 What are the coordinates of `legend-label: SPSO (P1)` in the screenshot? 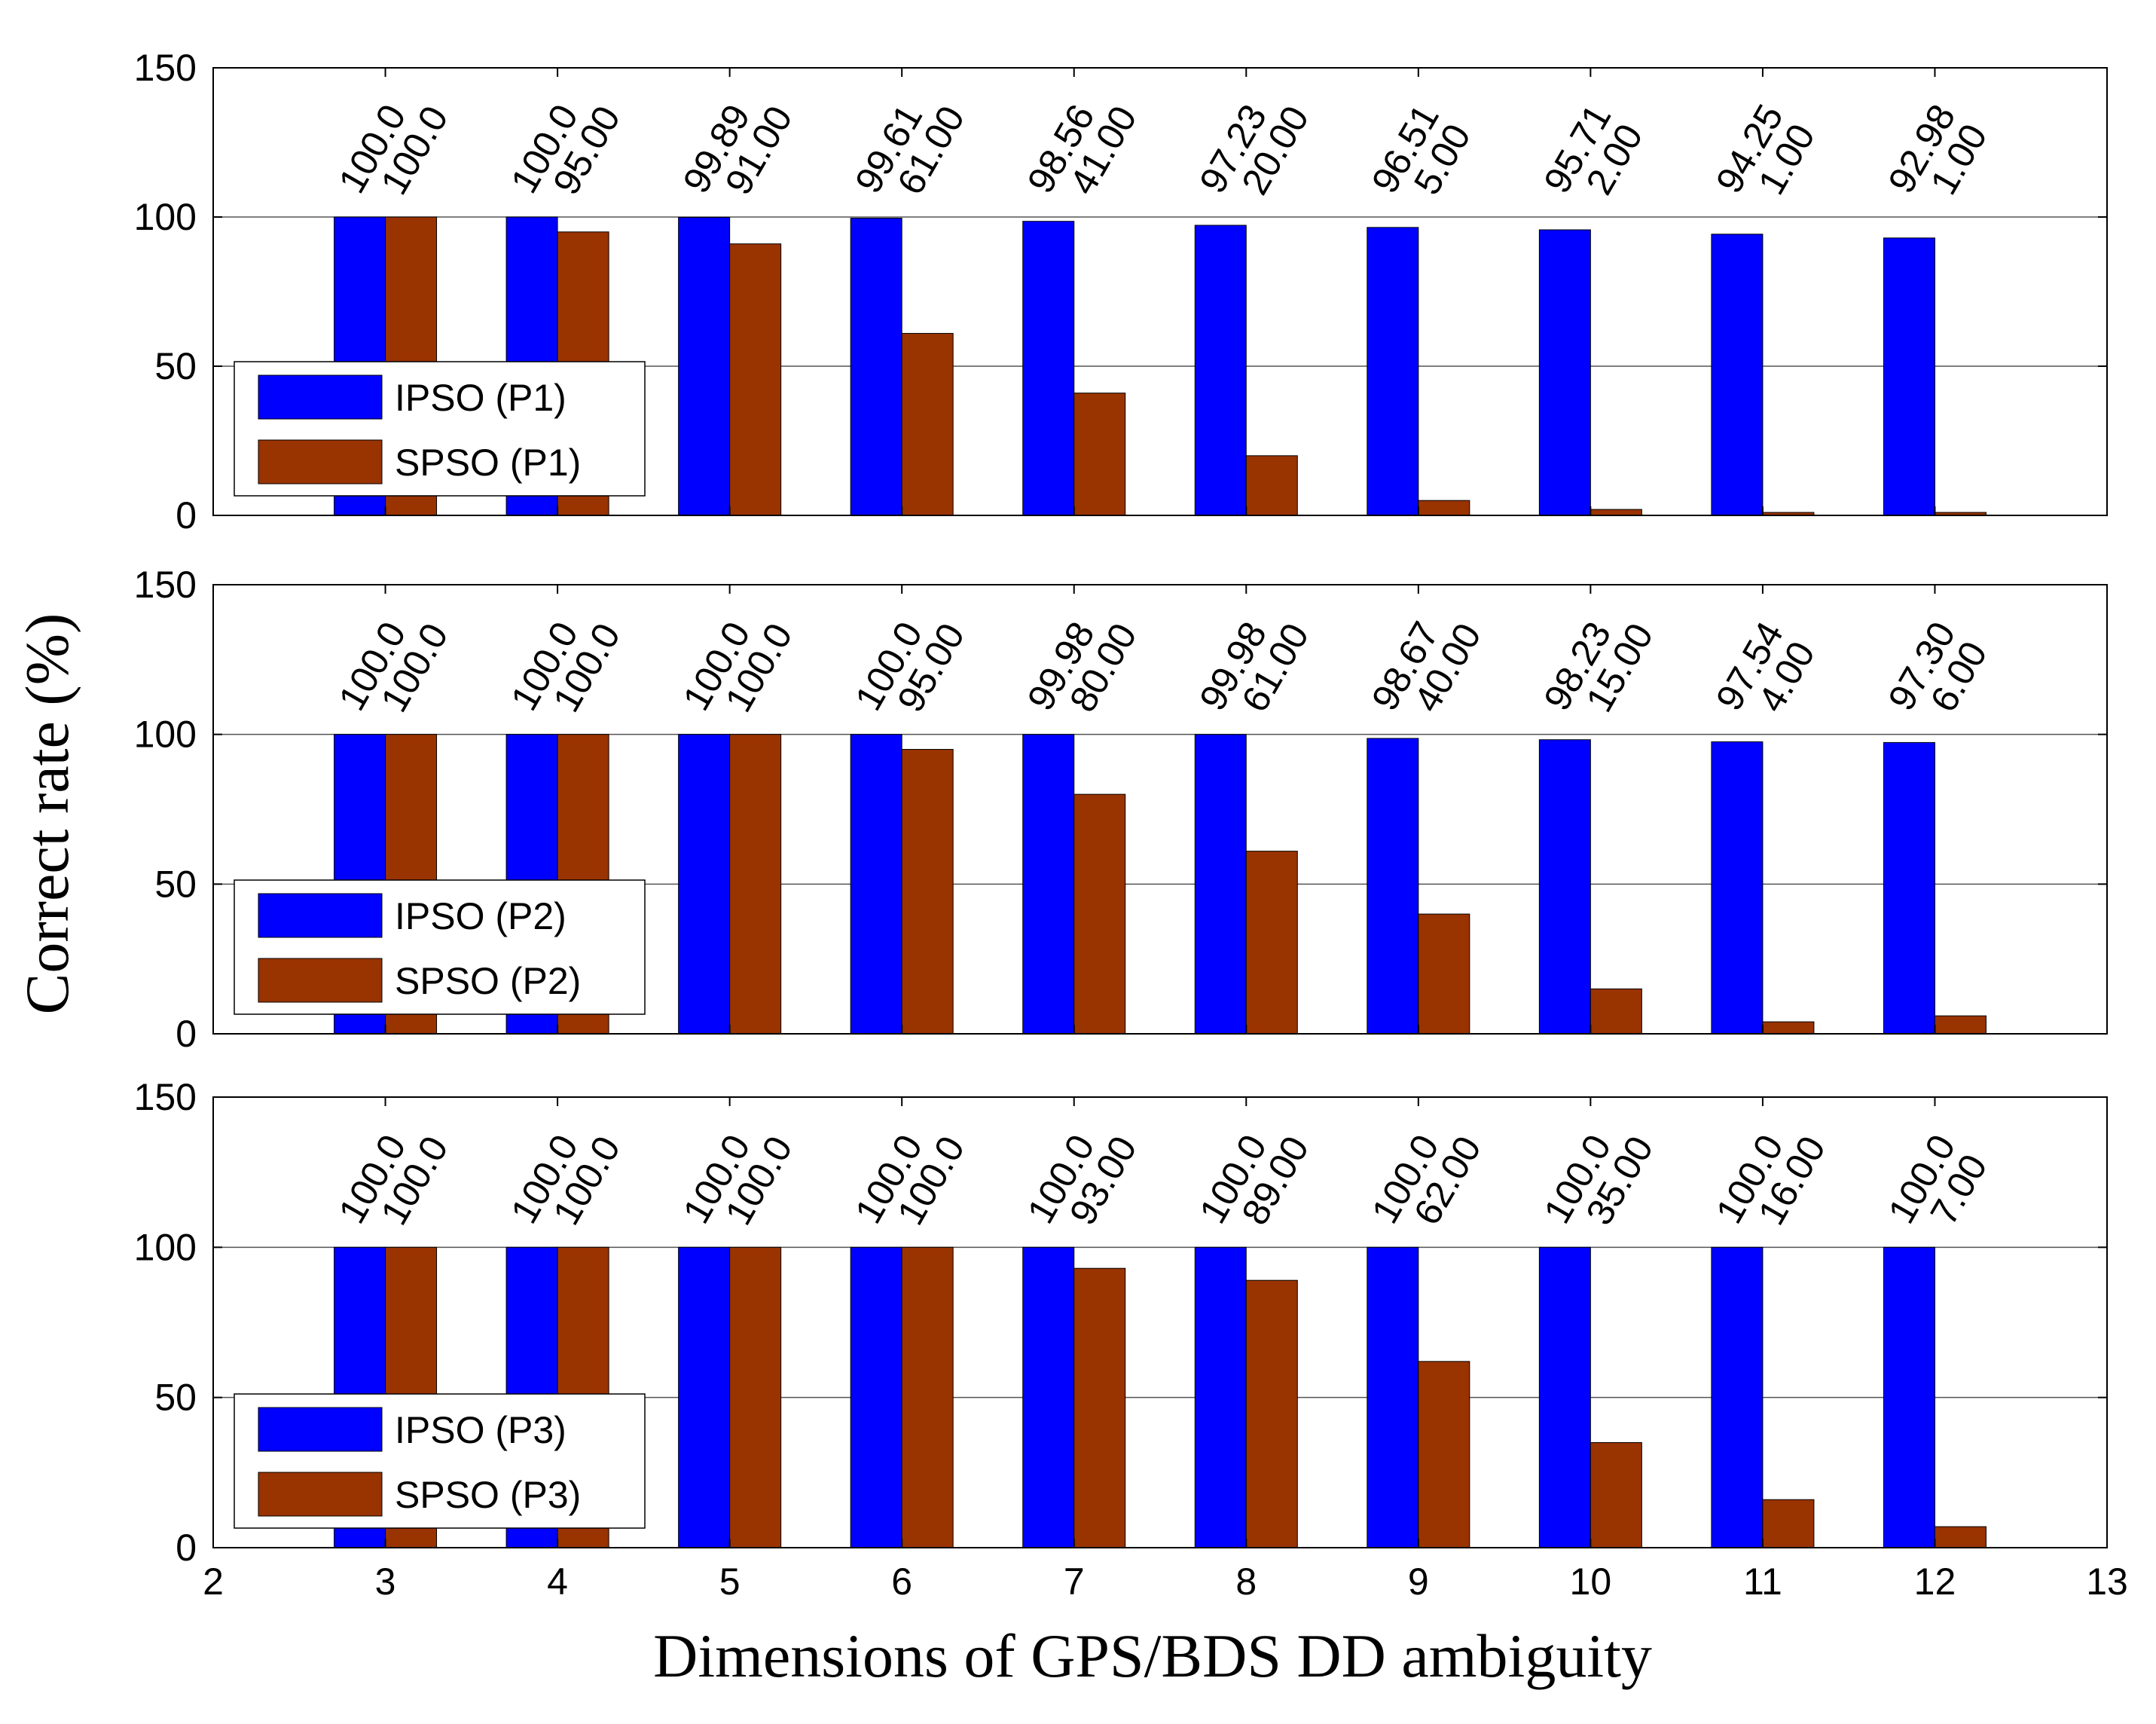 It's located at (488, 463).